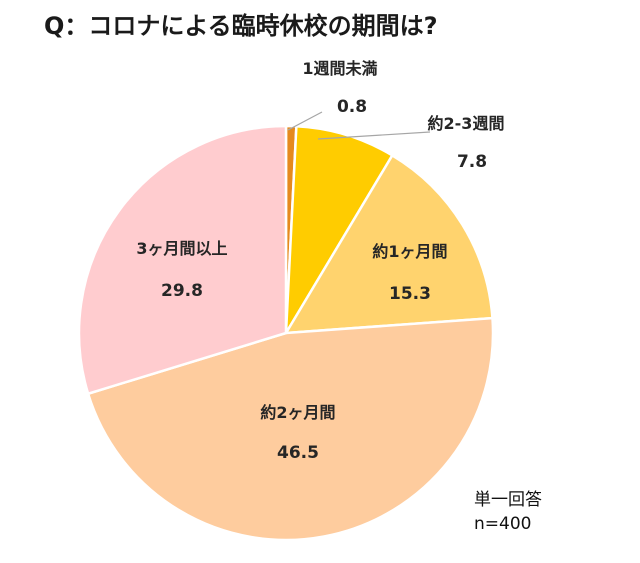 Image resolution: width=640 pixels, height=563 pixels. Describe the element at coordinates (472, 162) in the screenshot. I see `slice-2-value-label: 7.8` at that location.